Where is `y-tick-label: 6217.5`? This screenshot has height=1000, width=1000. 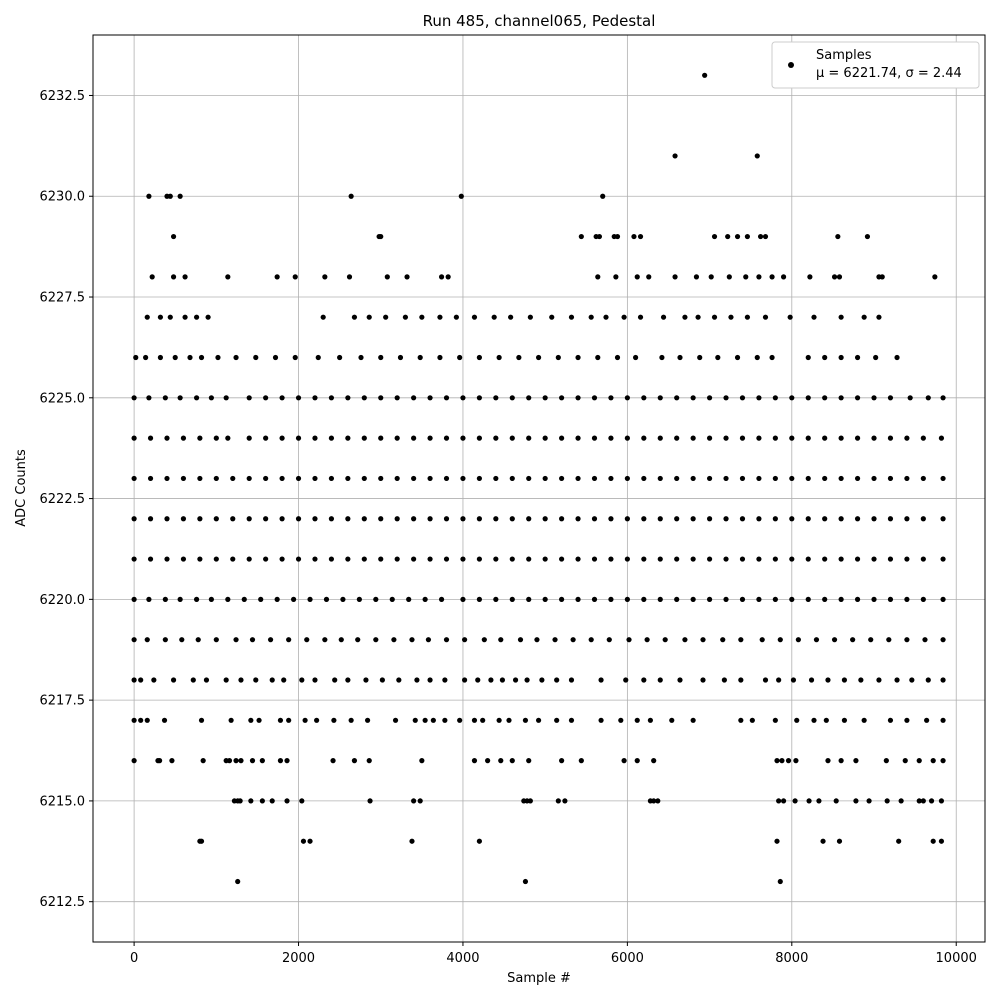 y-tick-label: 6217.5 is located at coordinates (63, 701).